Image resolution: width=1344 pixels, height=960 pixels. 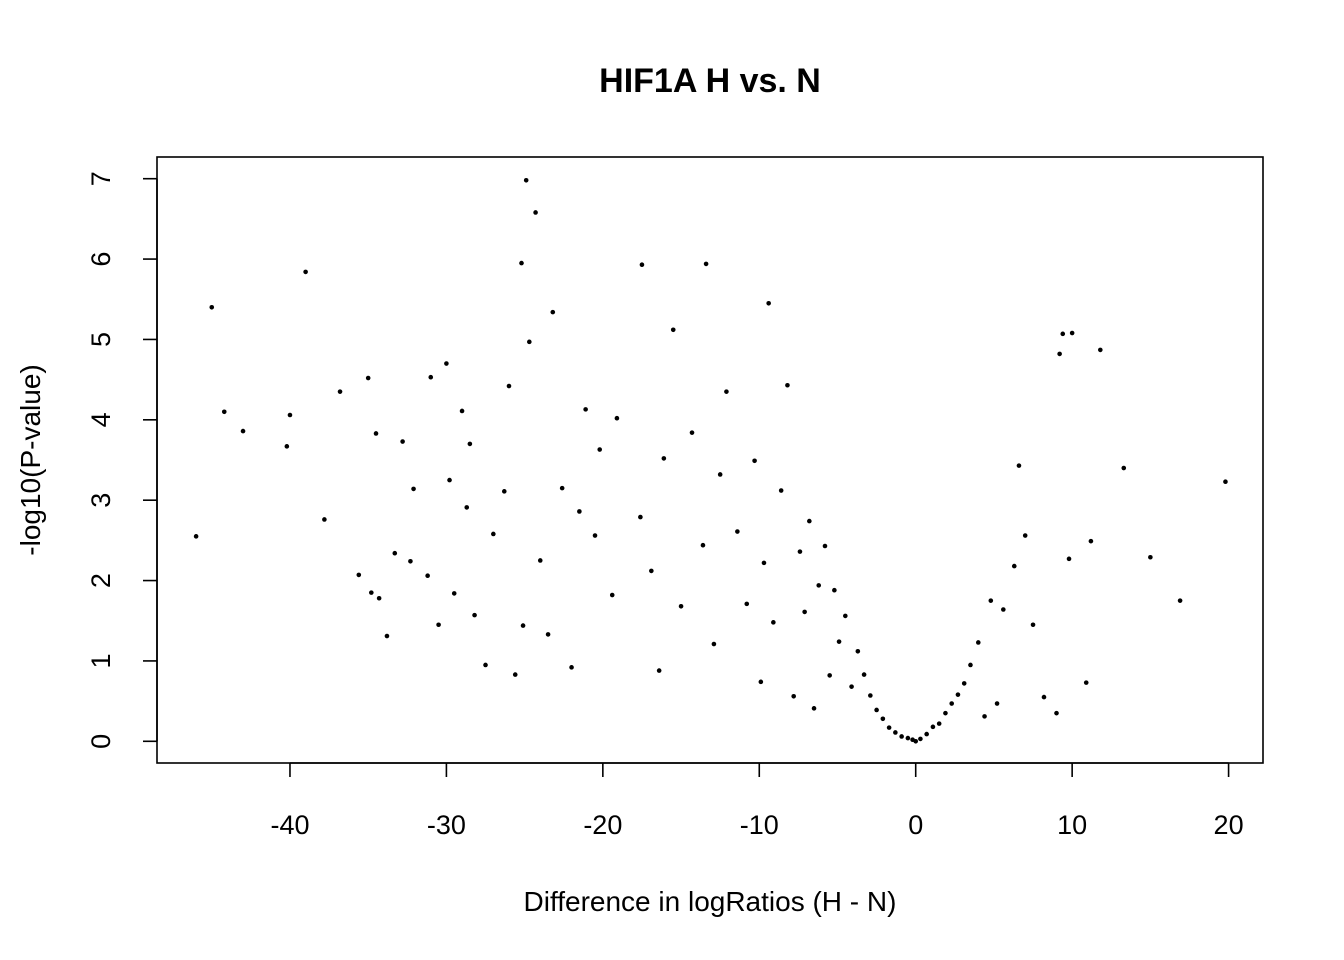 What do you see at coordinates (710, 901) in the screenshot?
I see `x-axis-label: Difference in logRatios (H - N)` at bounding box center [710, 901].